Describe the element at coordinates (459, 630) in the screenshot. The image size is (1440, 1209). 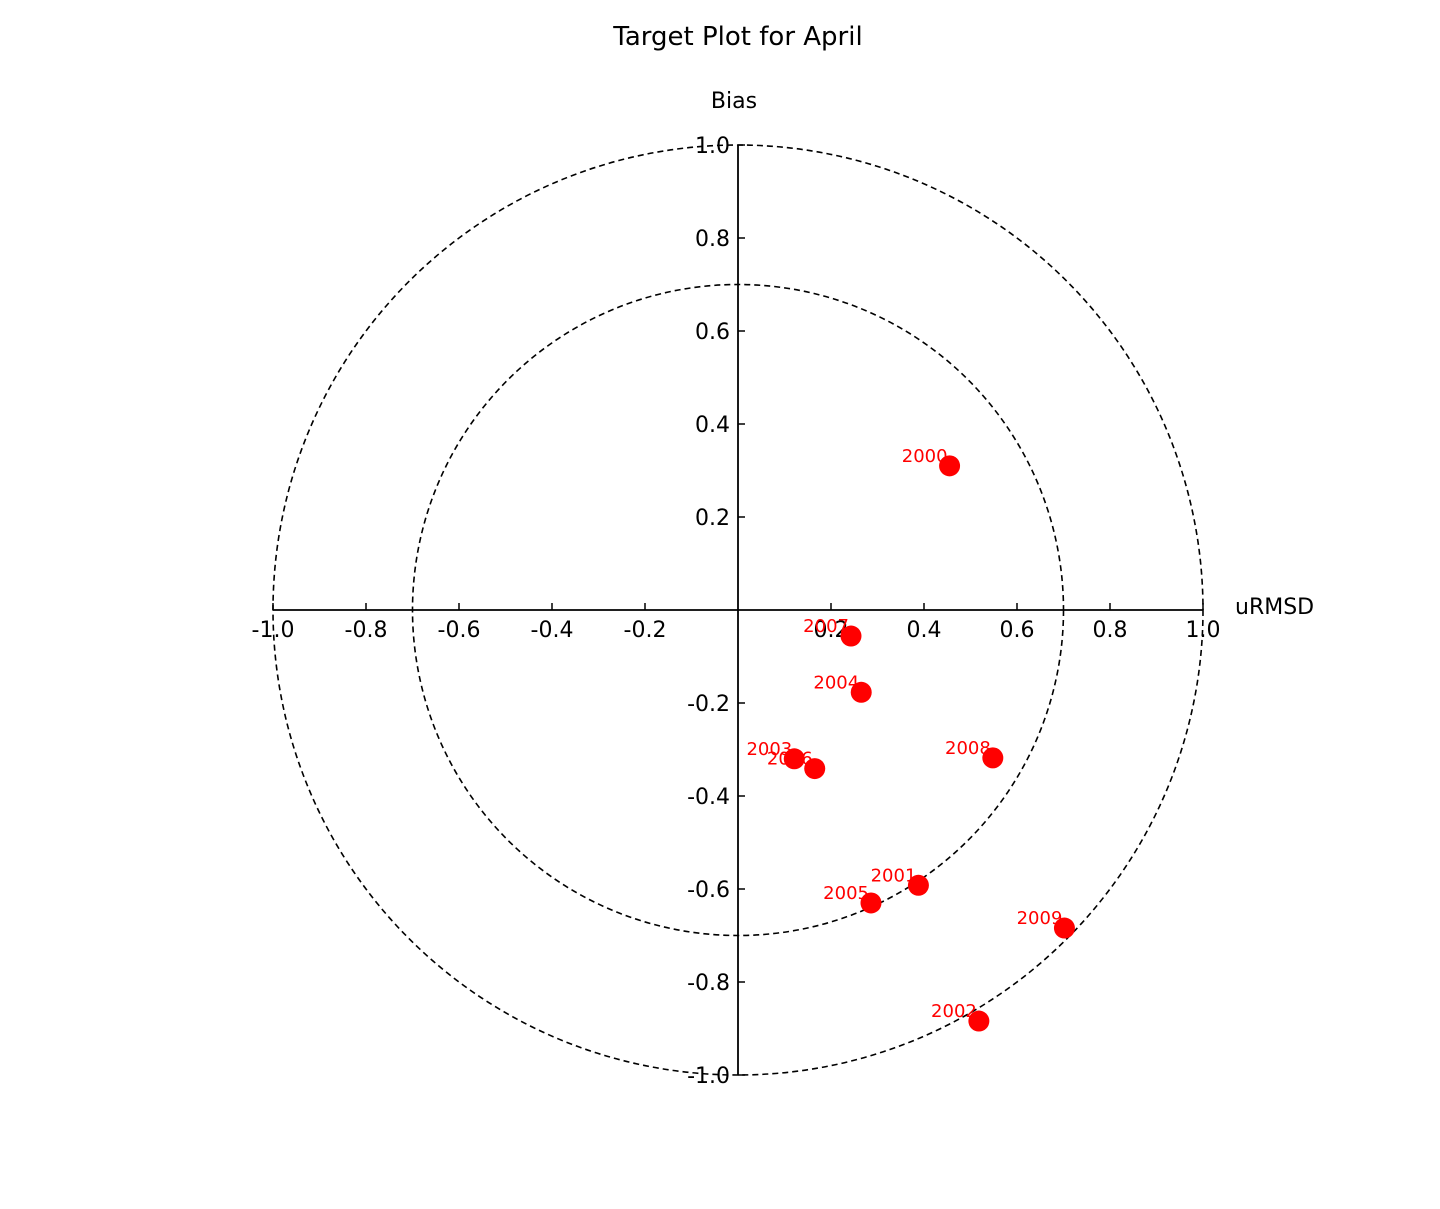
I see `x-tick-label: -0.6` at that location.